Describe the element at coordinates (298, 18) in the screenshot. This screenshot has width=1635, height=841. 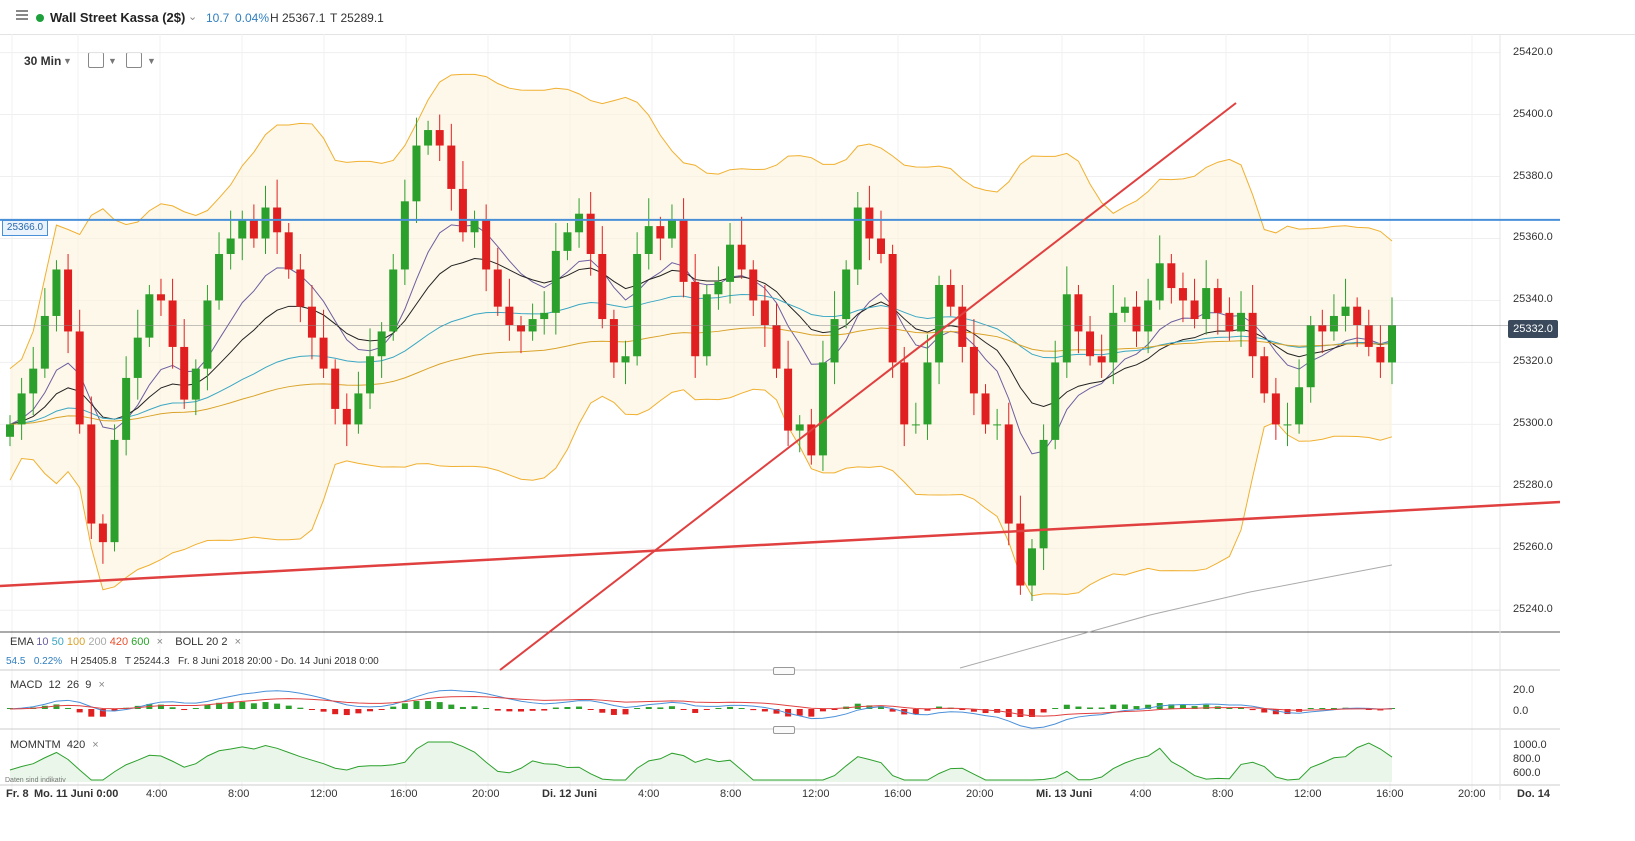
I see `session-high: H 25367.1` at that location.